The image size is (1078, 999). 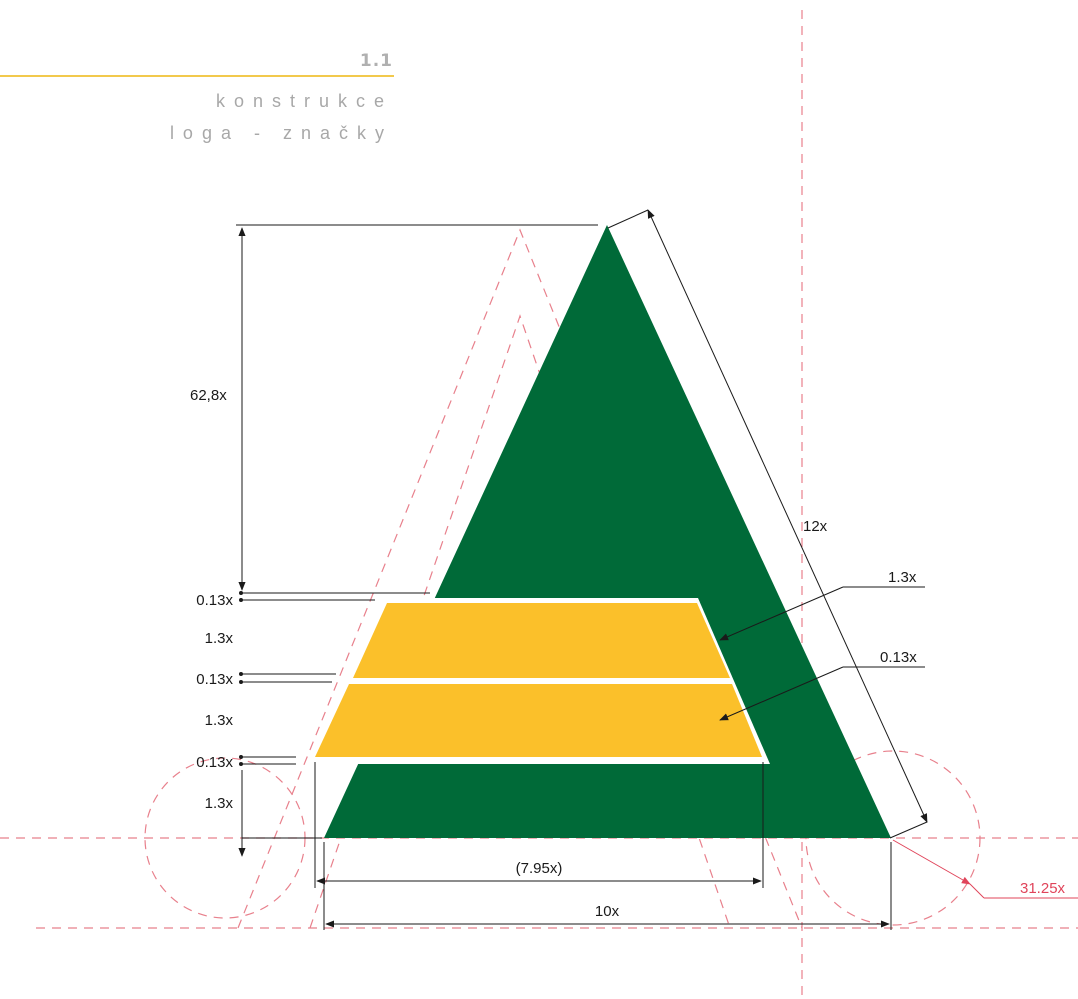 What do you see at coordinates (539, 868) in the screenshot?
I see `label-inner-width: (7.95x)` at bounding box center [539, 868].